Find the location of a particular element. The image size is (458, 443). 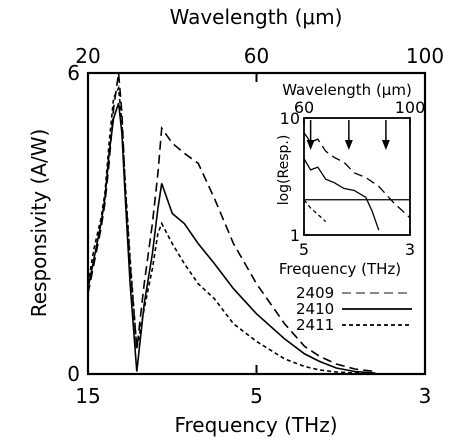

inset-series is located at coordinates (357, 181).